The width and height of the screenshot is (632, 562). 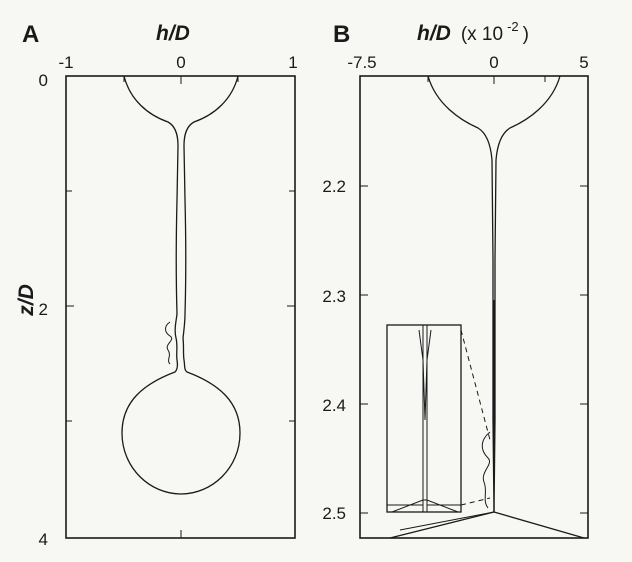 What do you see at coordinates (341, 34) in the screenshot?
I see `panel-b-letter: B` at bounding box center [341, 34].